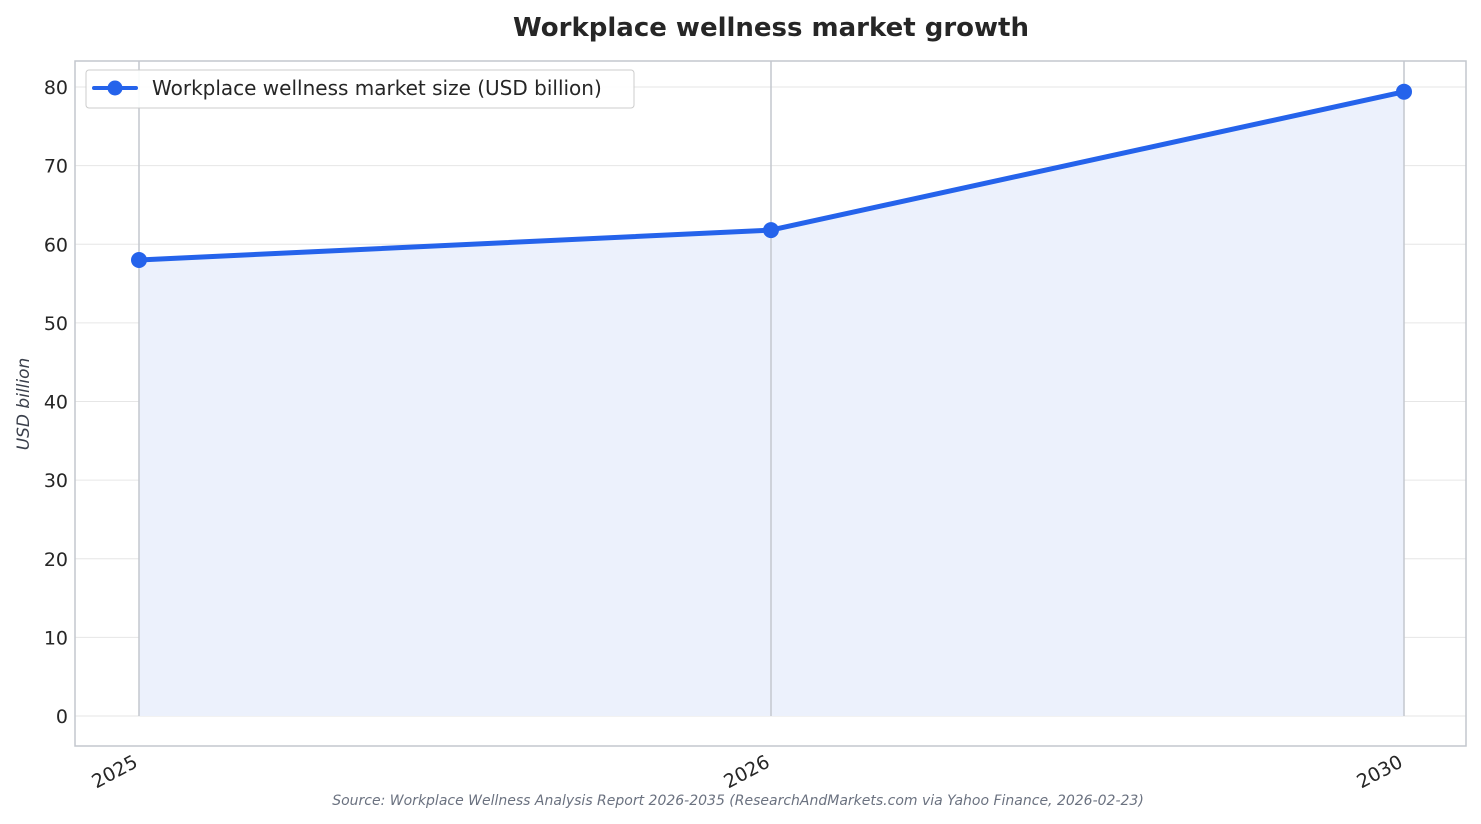 The image size is (1481, 824). What do you see at coordinates (771, 28) in the screenshot?
I see `chart-title: Workplace wellness market growth` at bounding box center [771, 28].